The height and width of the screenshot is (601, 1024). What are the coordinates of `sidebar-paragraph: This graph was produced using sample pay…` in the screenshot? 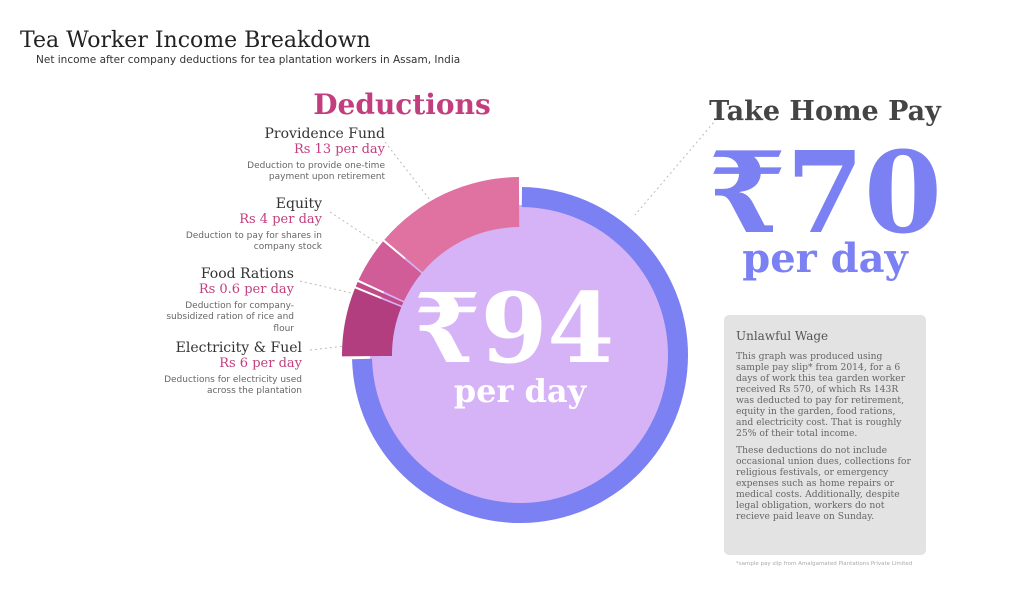 It's located at (821, 395).